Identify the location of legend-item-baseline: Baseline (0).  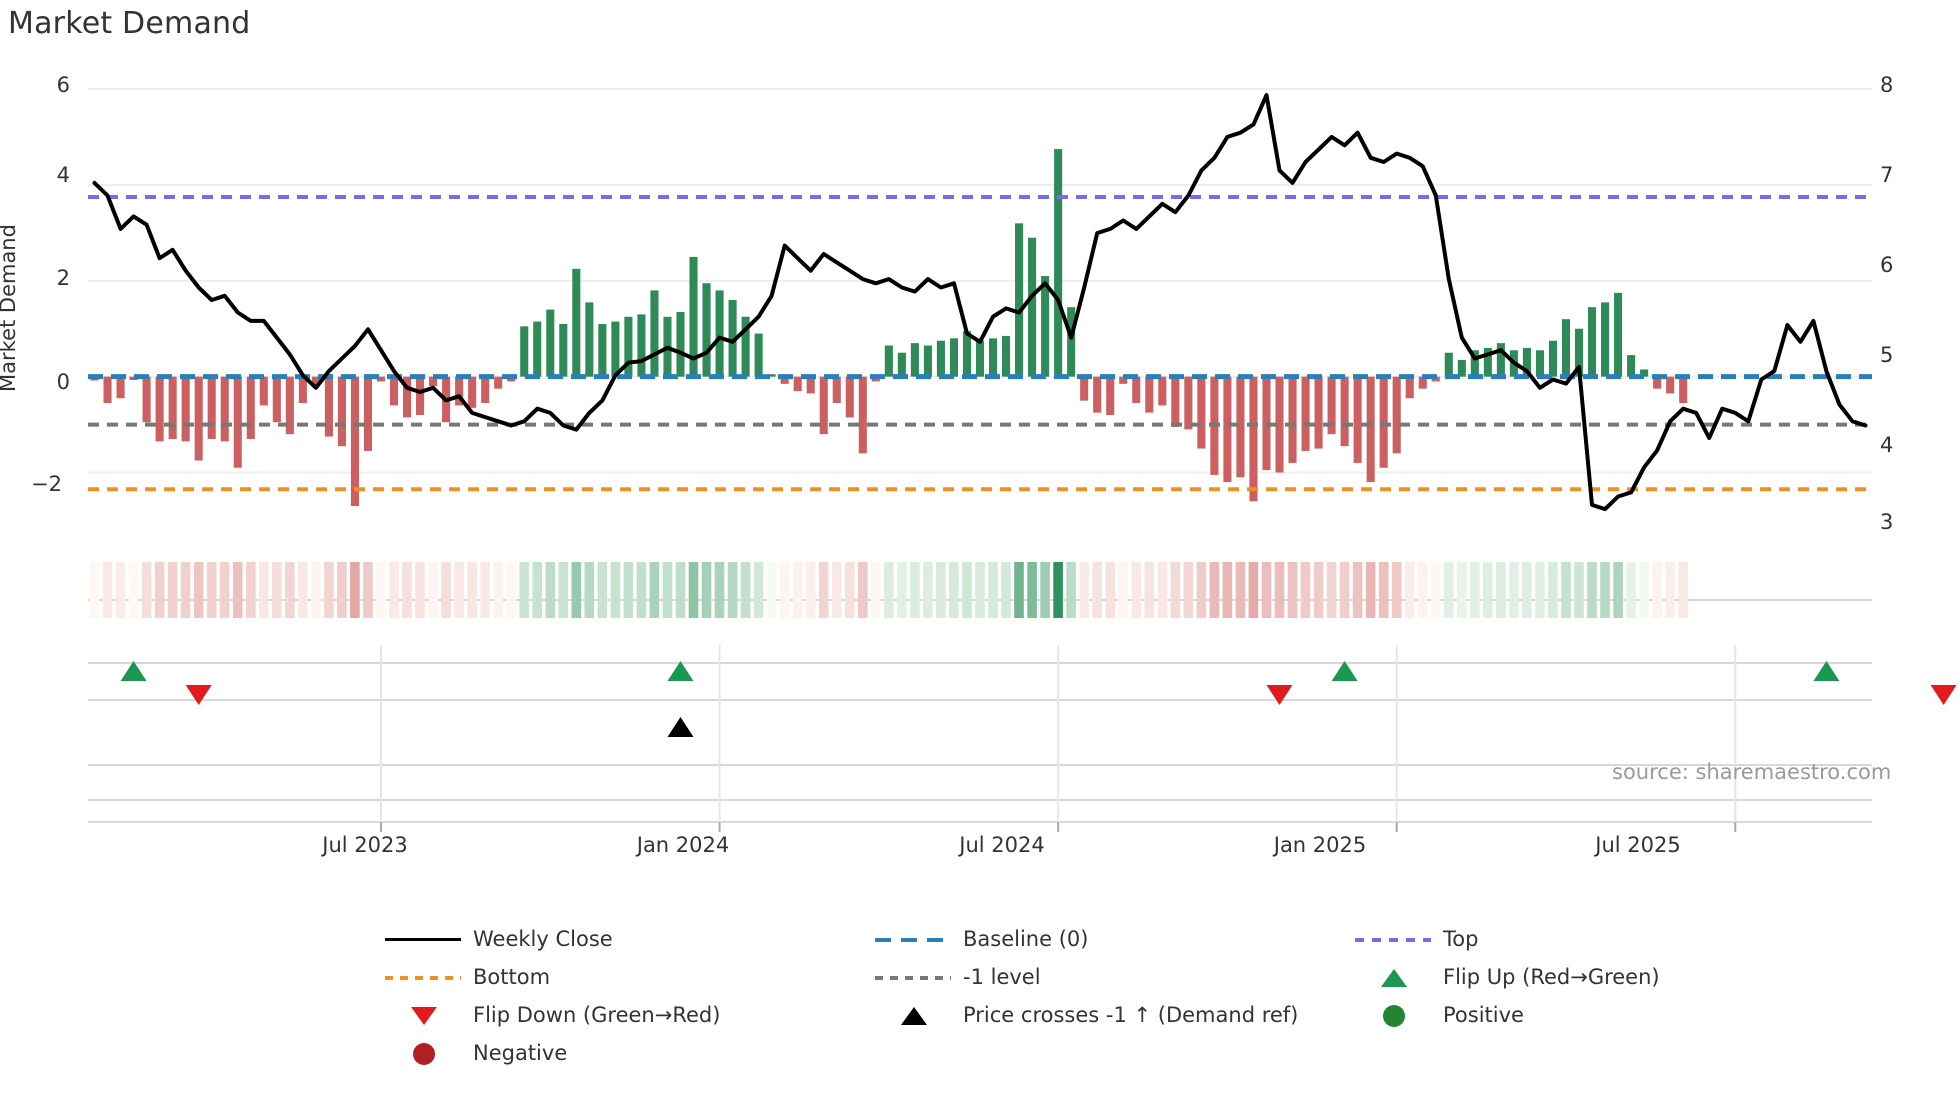
(981, 939).